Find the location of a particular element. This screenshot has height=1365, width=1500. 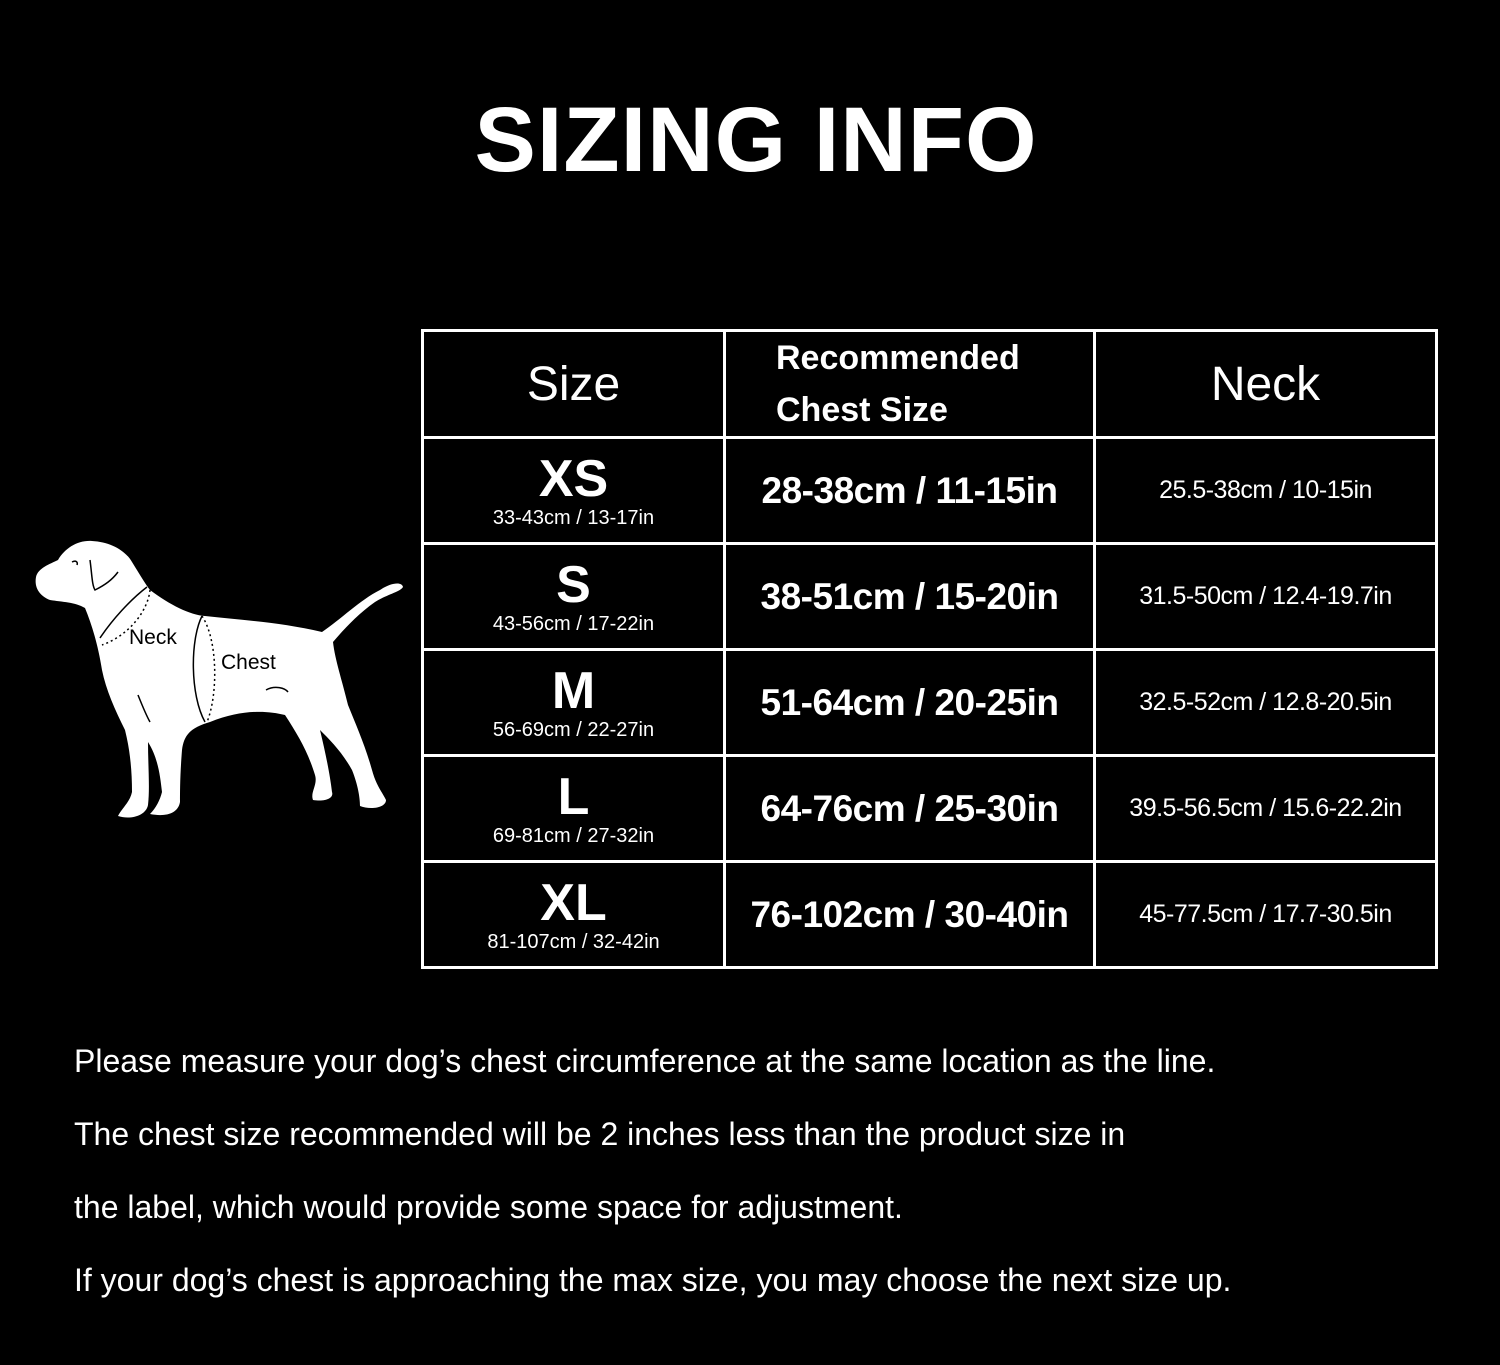

page-title: SIZING INFO is located at coordinates (756, 140).